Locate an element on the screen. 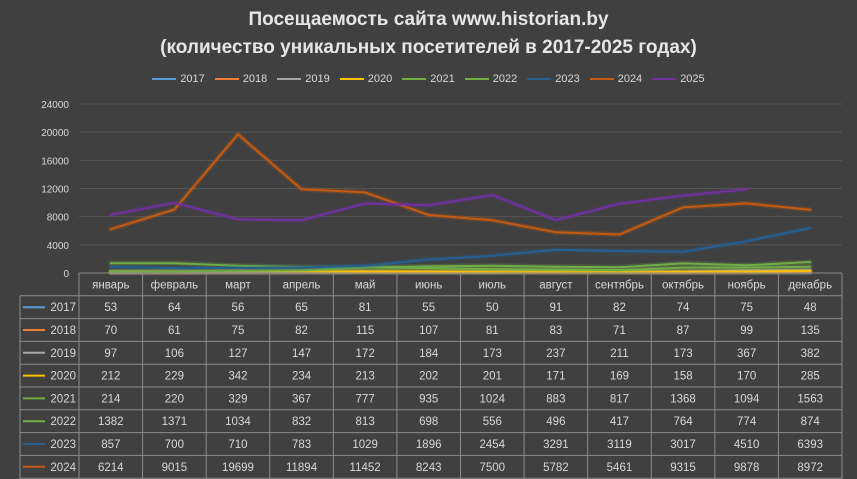 Image resolution: width=857 pixels, height=479 pixels. data-label: 50 is located at coordinates (492, 308).